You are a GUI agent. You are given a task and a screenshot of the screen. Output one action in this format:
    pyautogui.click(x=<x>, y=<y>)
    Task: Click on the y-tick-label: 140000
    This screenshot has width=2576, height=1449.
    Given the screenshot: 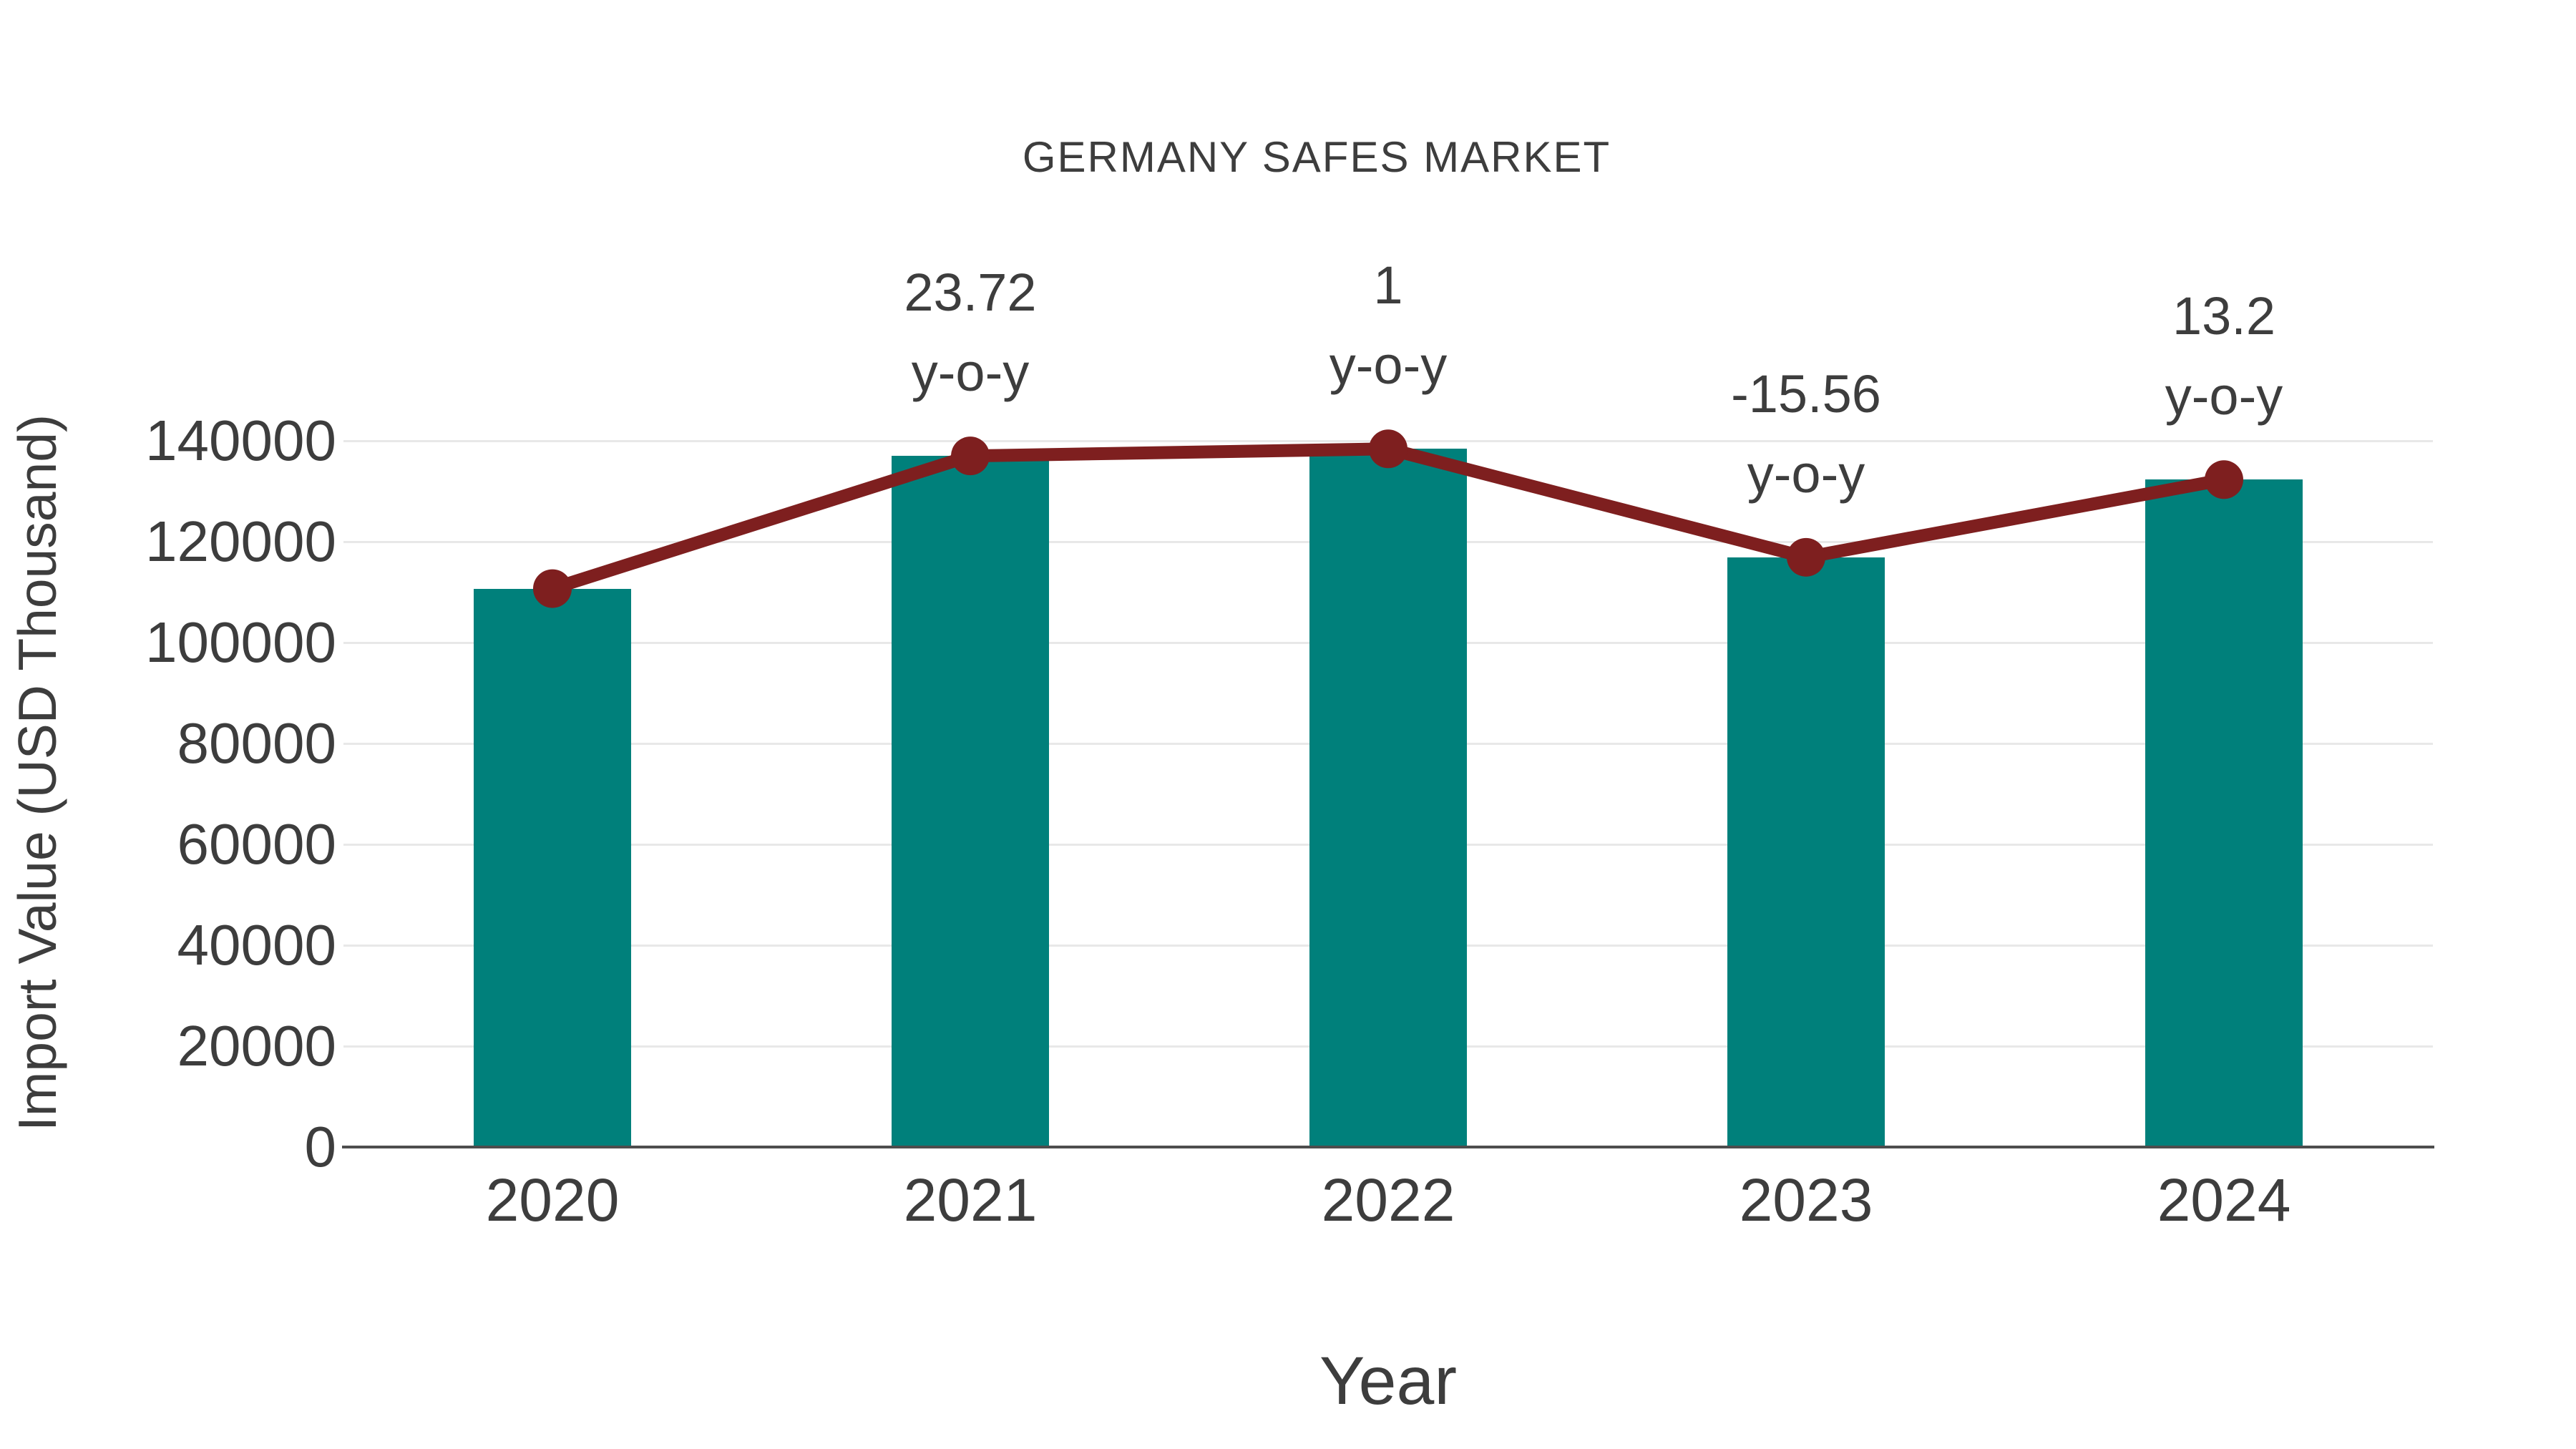 What is the action you would take?
    pyautogui.click(x=240, y=440)
    